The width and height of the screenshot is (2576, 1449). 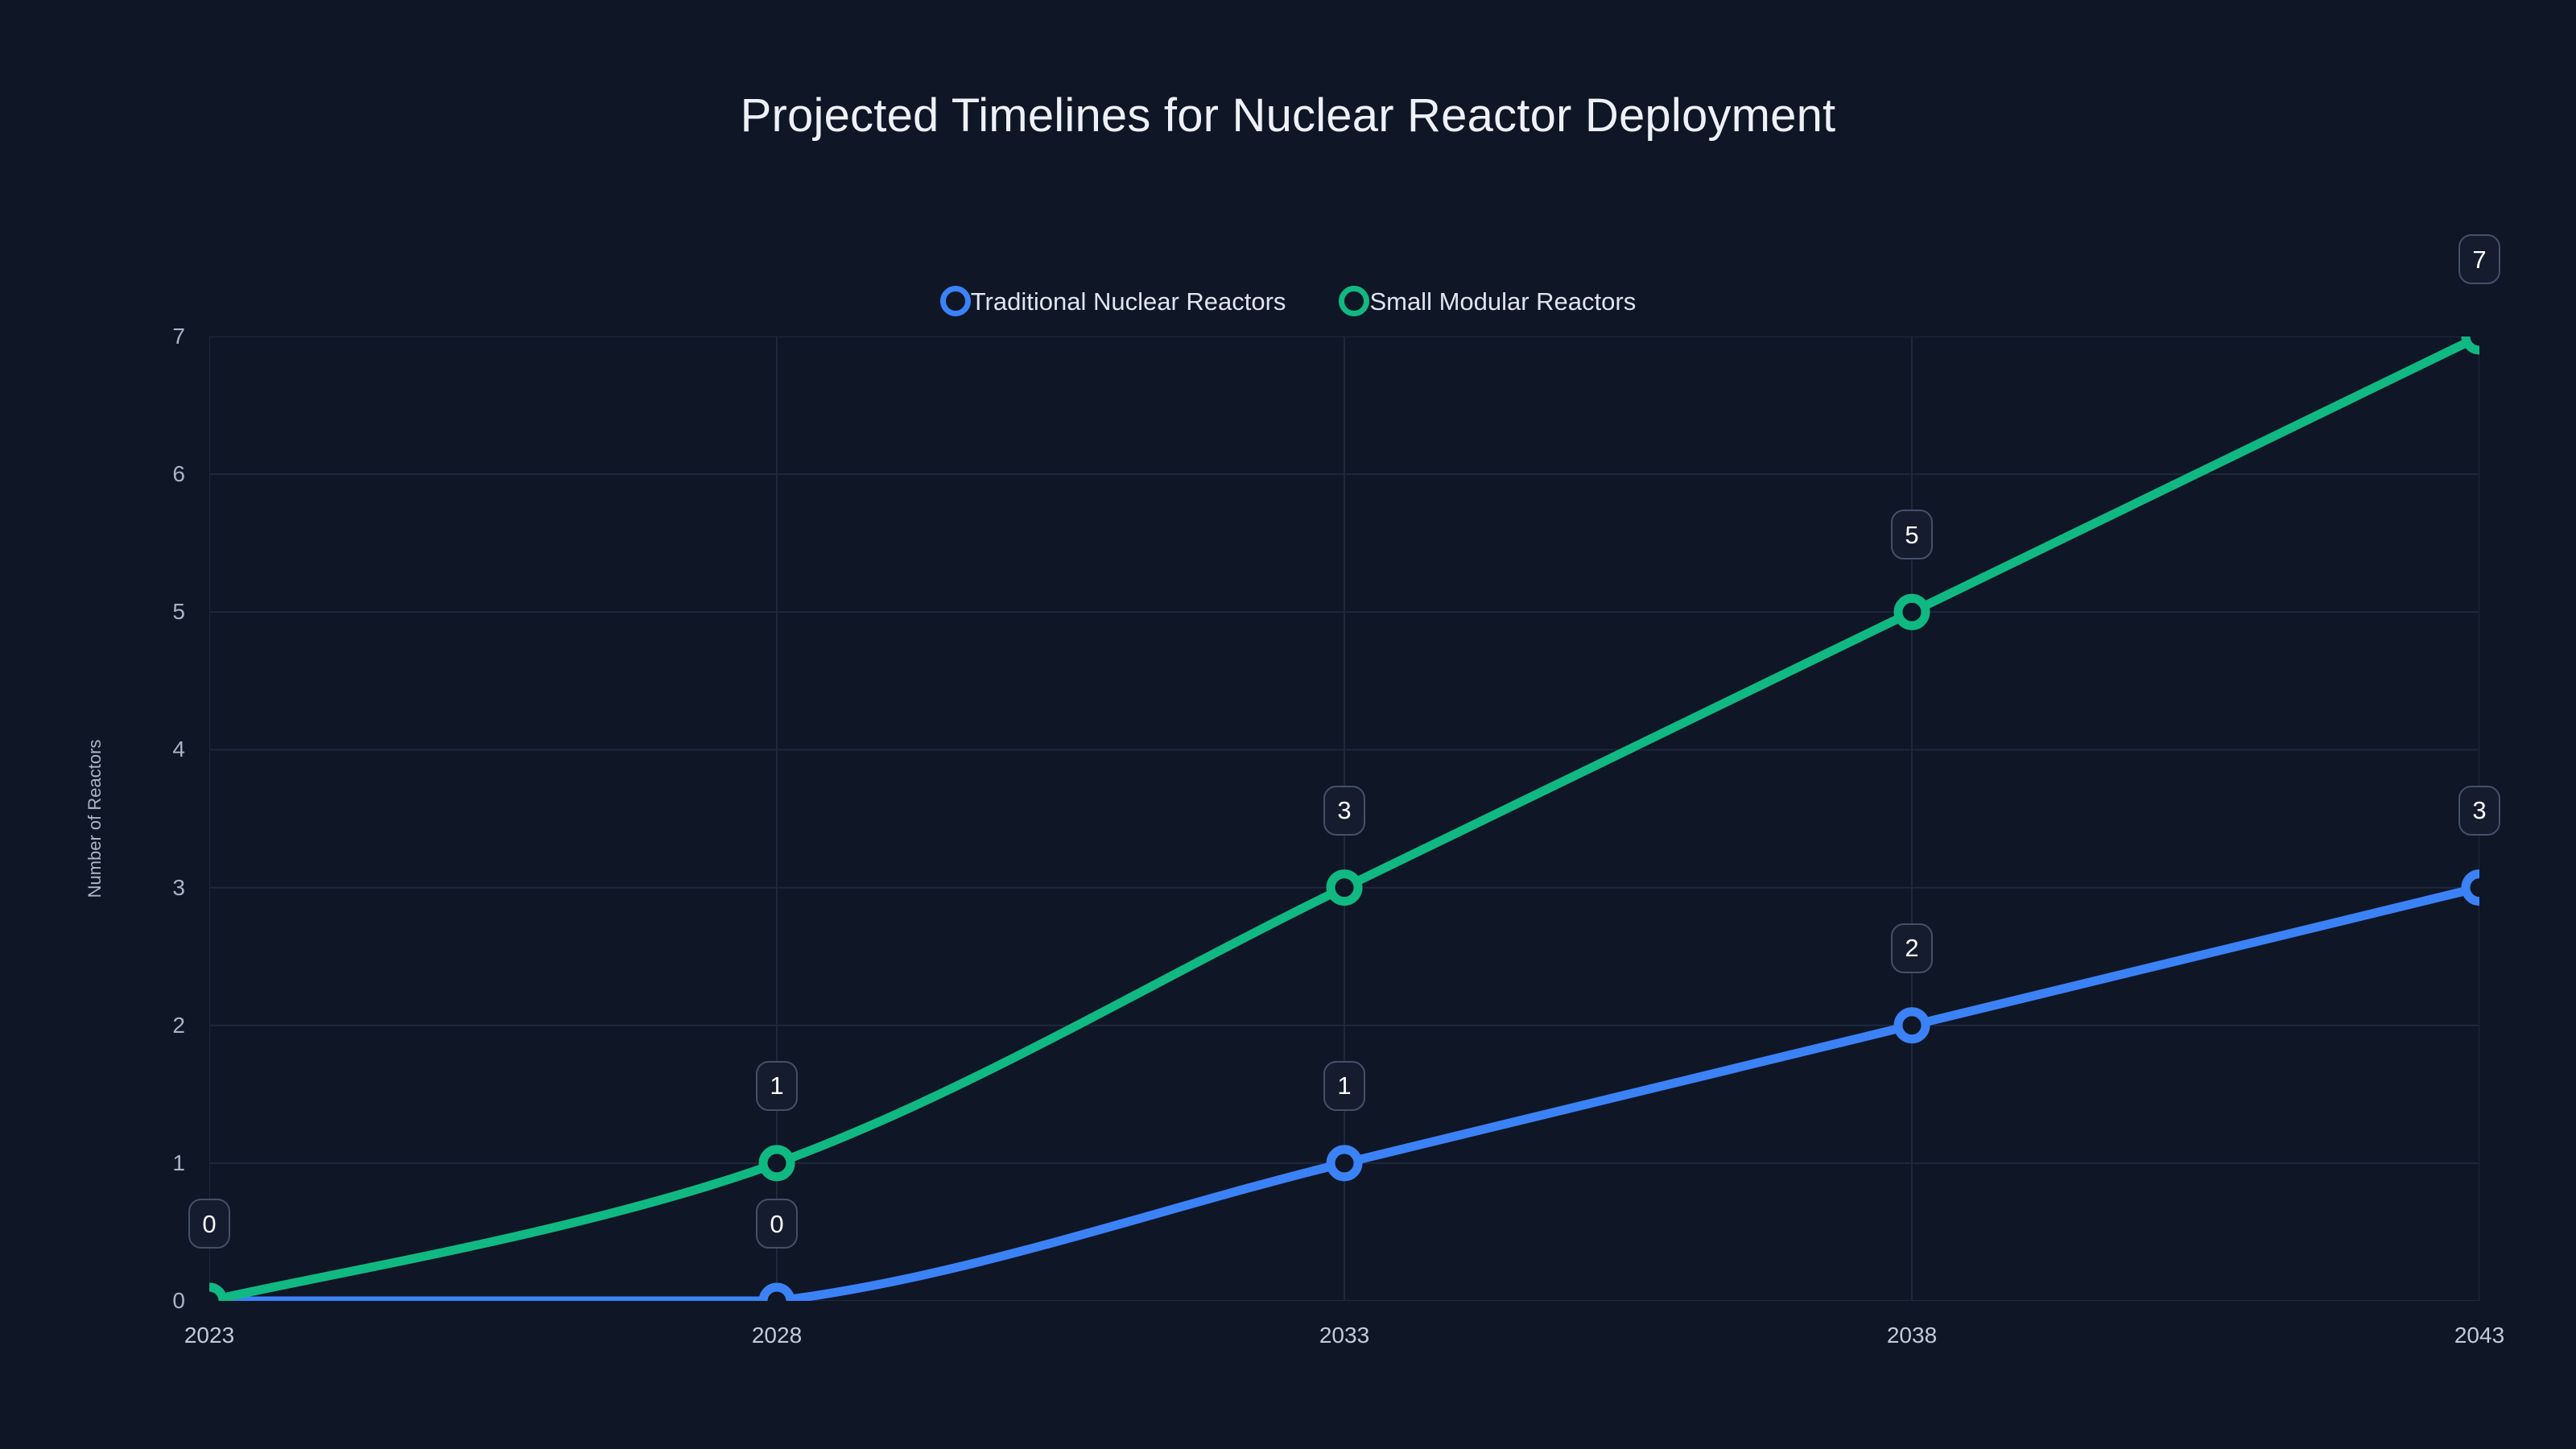 I want to click on x-tick-label: 2033, so click(x=1344, y=1335).